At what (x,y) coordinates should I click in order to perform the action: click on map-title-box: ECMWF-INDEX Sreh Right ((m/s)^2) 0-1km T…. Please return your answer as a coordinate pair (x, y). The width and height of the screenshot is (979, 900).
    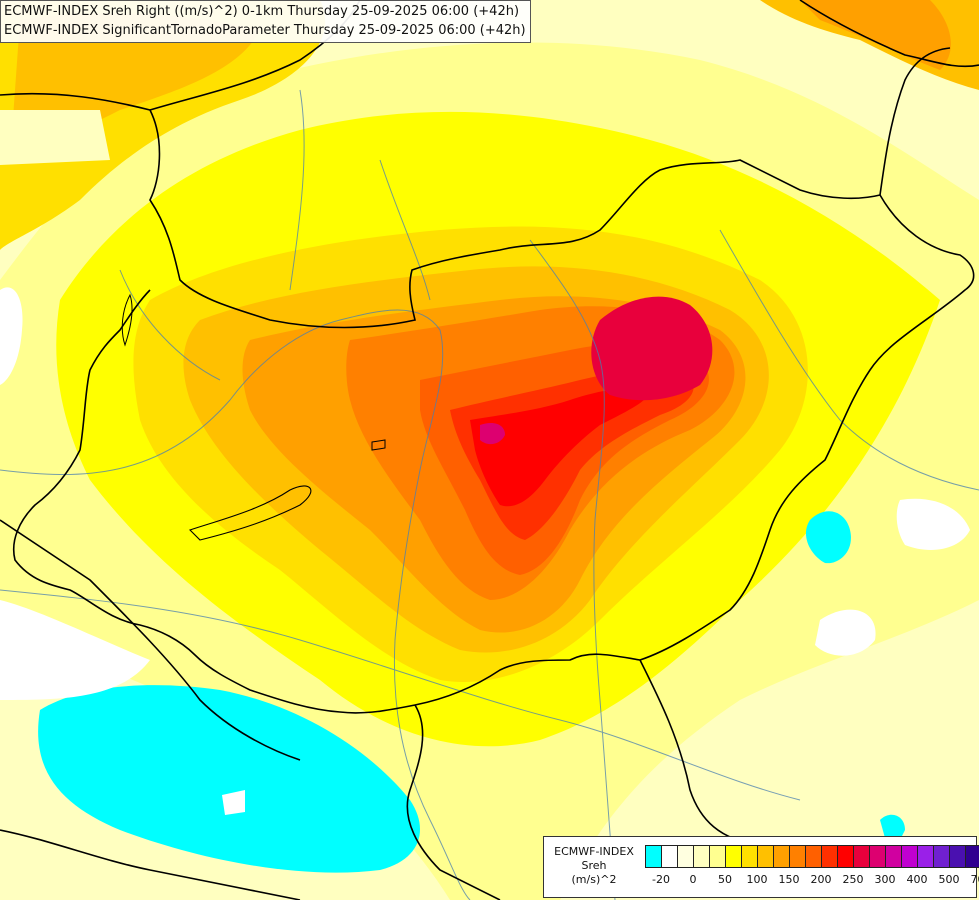
    Looking at the image, I should click on (265, 21).